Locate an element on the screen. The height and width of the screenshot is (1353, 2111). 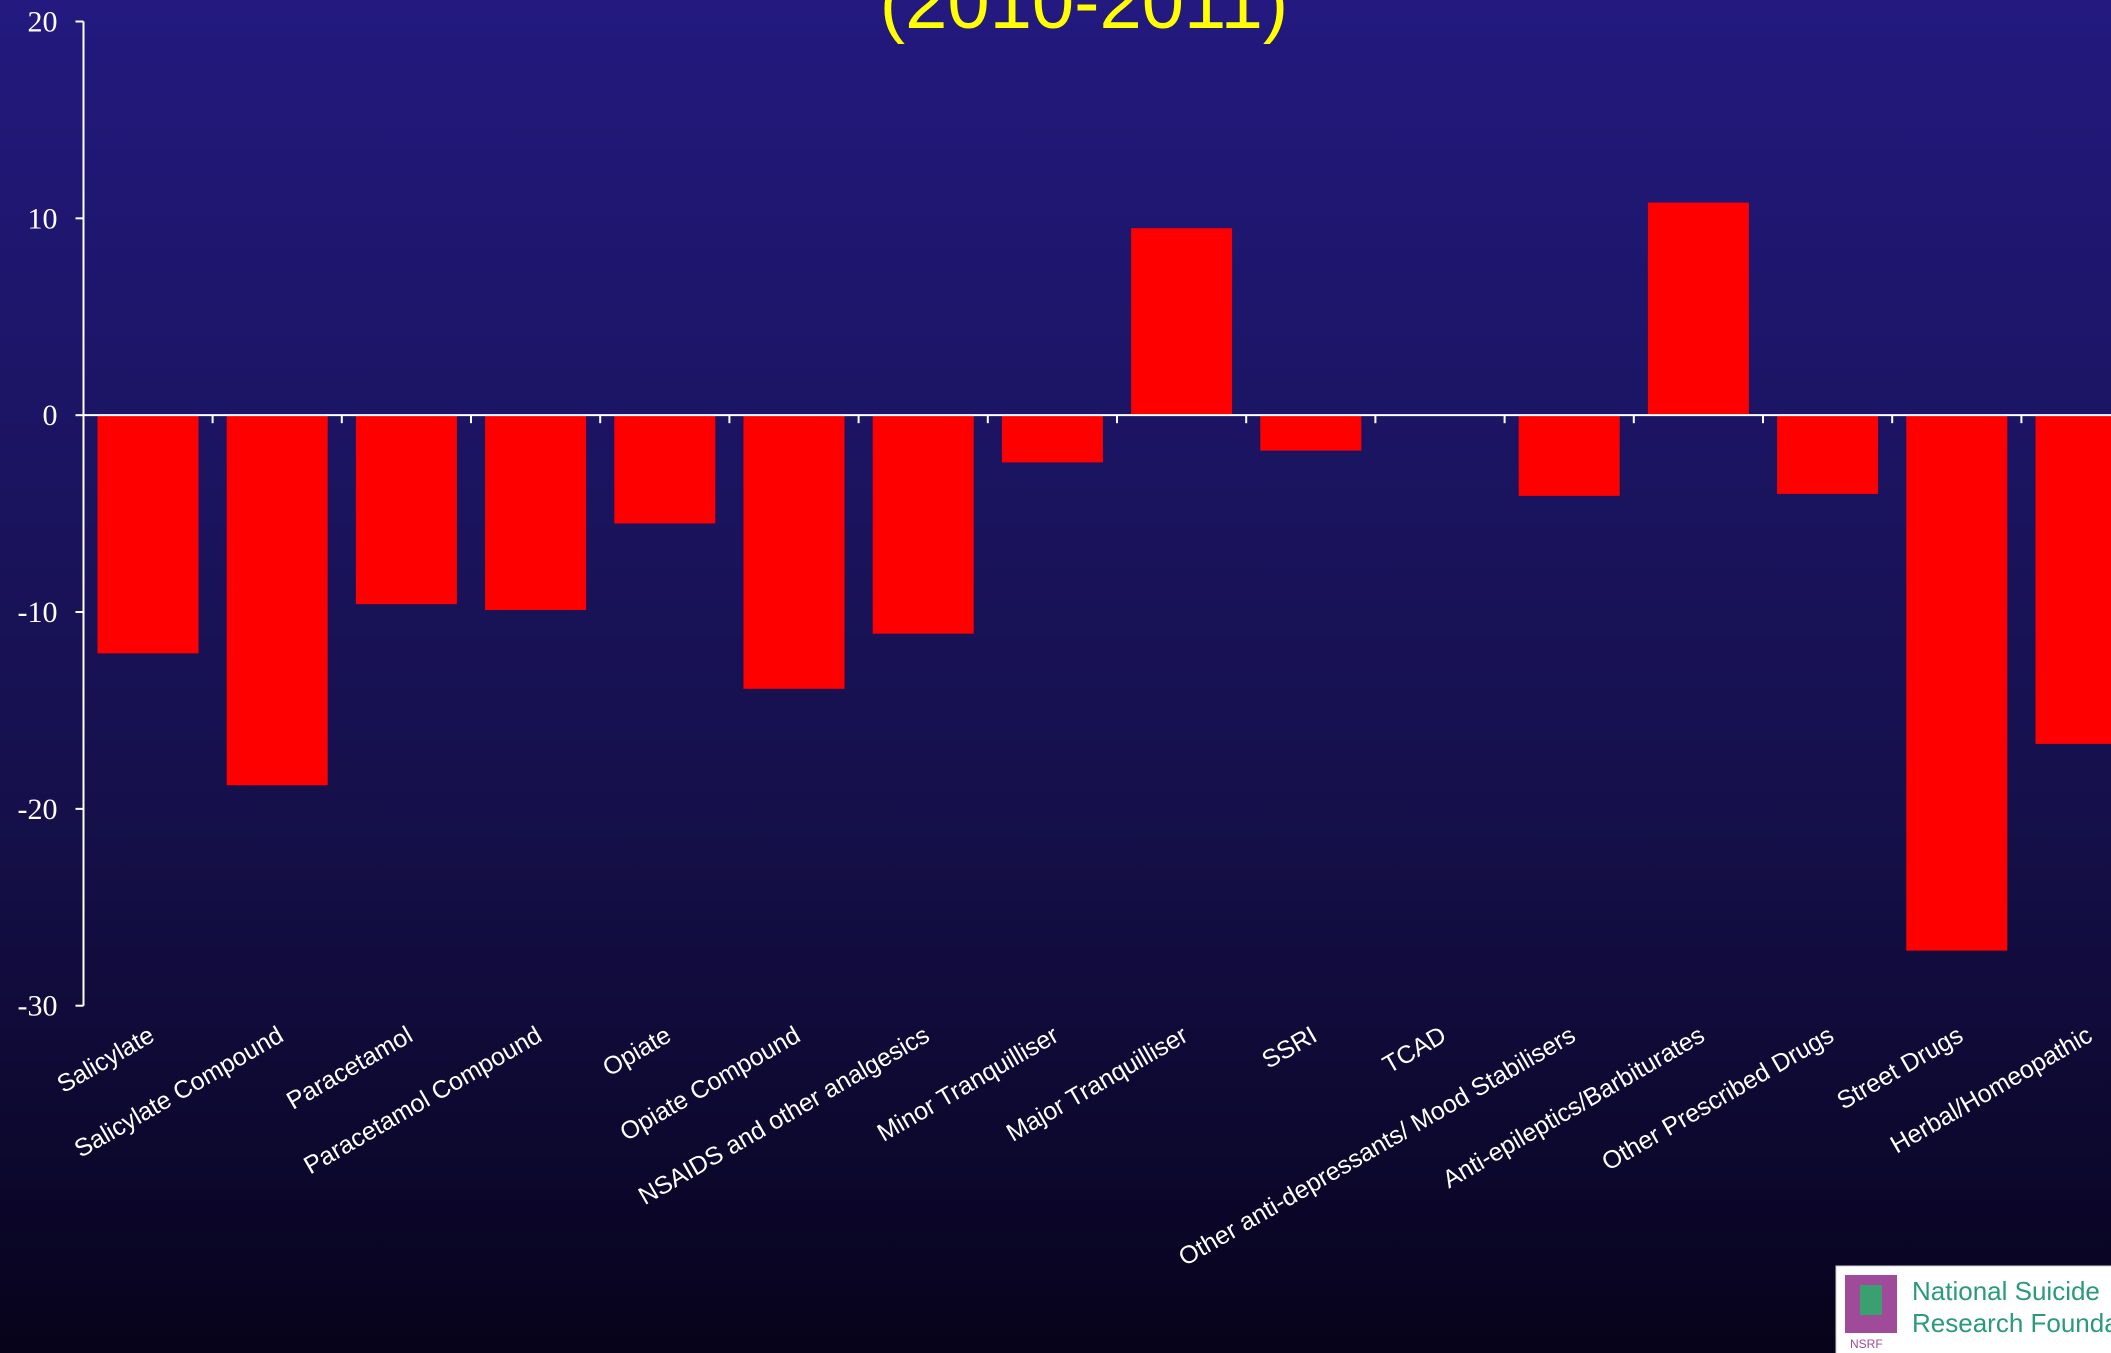
y-tick-label: -10 is located at coordinates (38, 612).